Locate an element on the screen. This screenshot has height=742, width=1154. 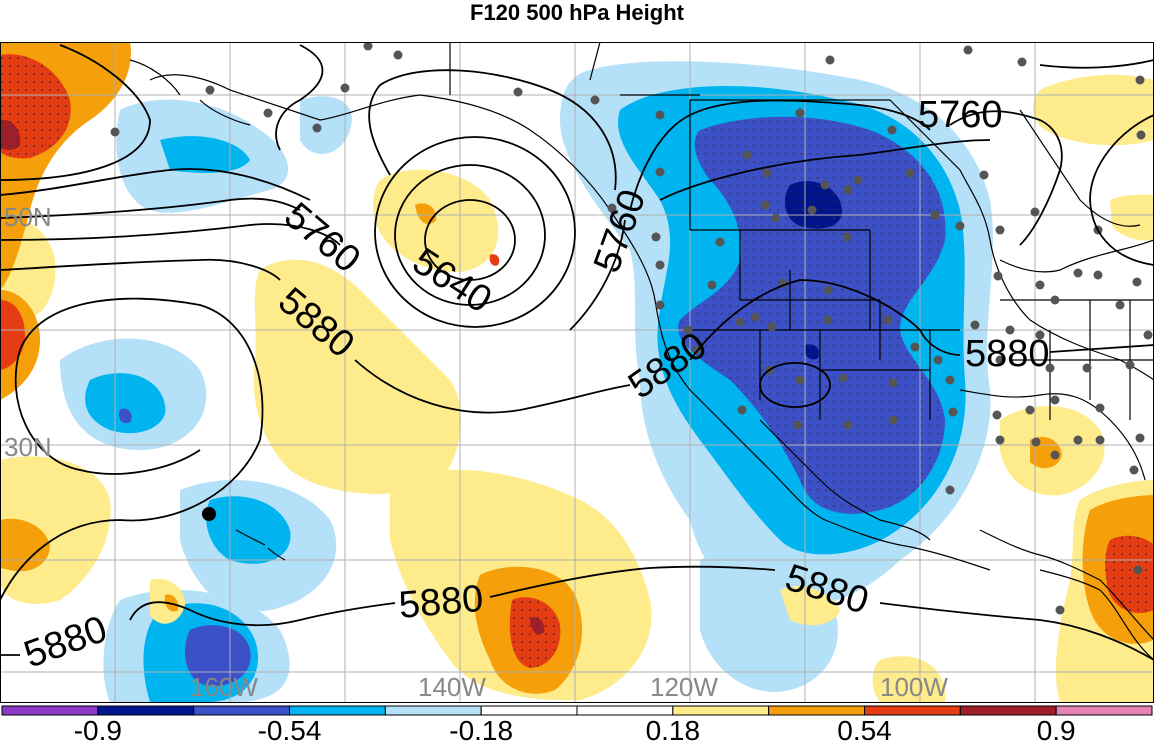
lat-label-30n: 30N is located at coordinates (28, 447).